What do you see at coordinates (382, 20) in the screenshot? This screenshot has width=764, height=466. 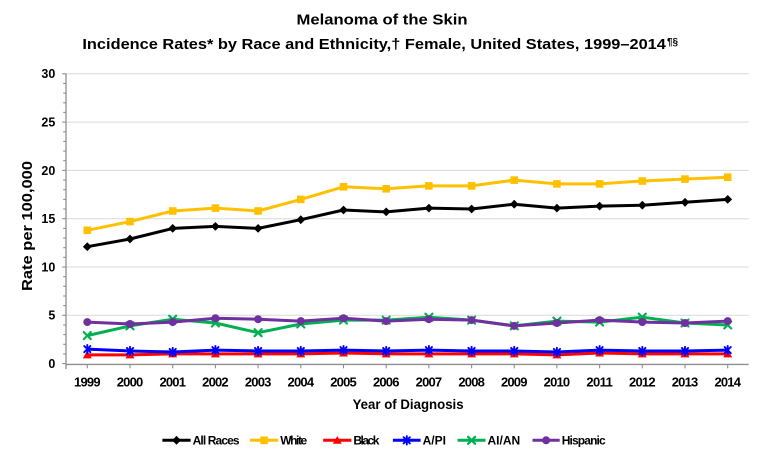 I see `svg-text: Melanoma of the Skin` at bounding box center [382, 20].